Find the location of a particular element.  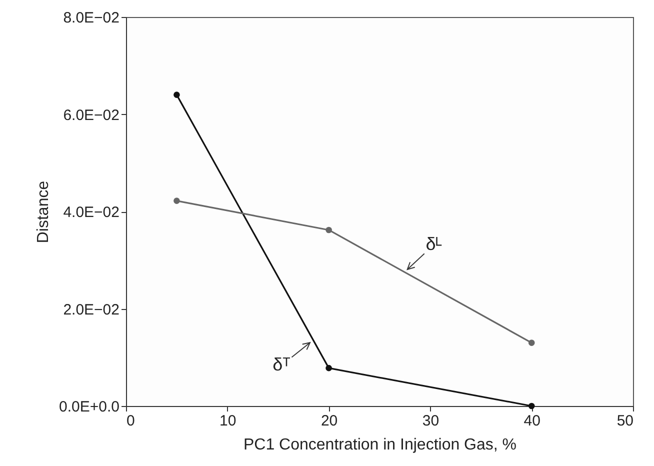

y-tick-label: 4.0E−02 is located at coordinates (91, 212).